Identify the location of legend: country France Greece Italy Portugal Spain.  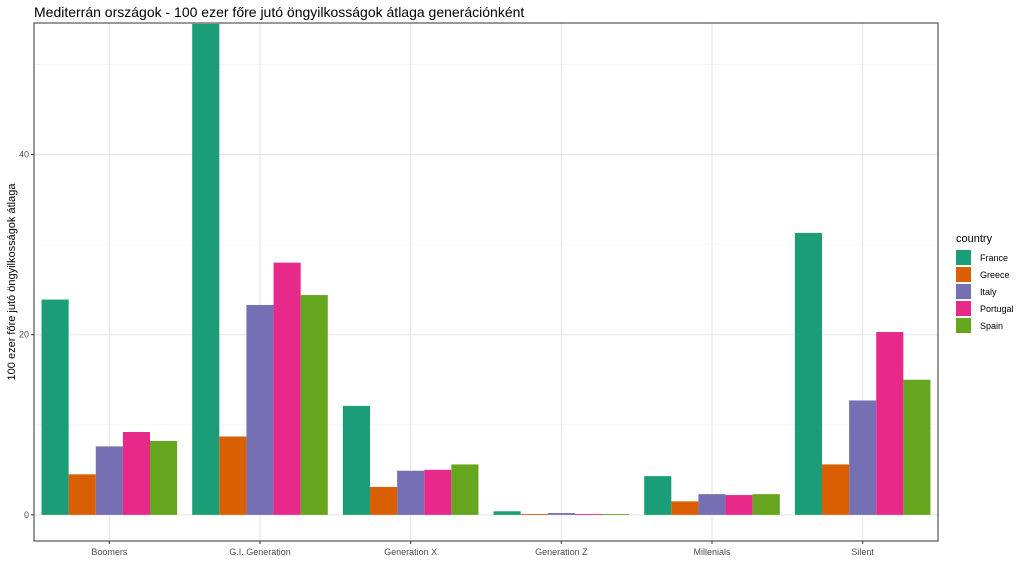
(985, 283).